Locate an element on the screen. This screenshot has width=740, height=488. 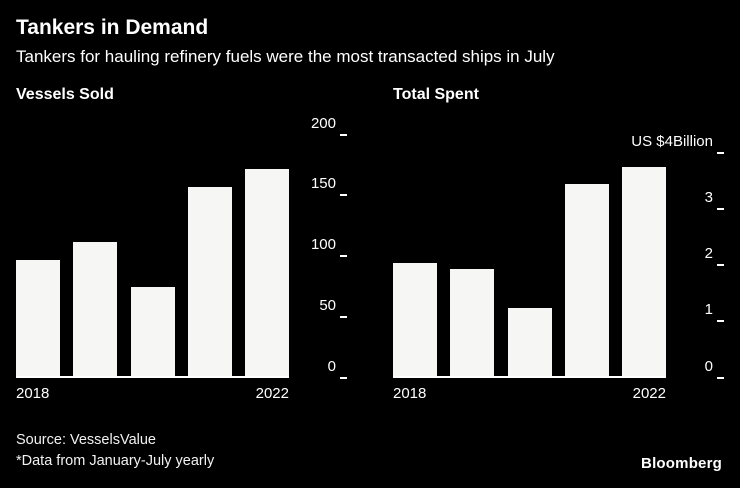
y-axis-total-spent: 0 1 2 3 US $4Billion is located at coordinates (677, 256).